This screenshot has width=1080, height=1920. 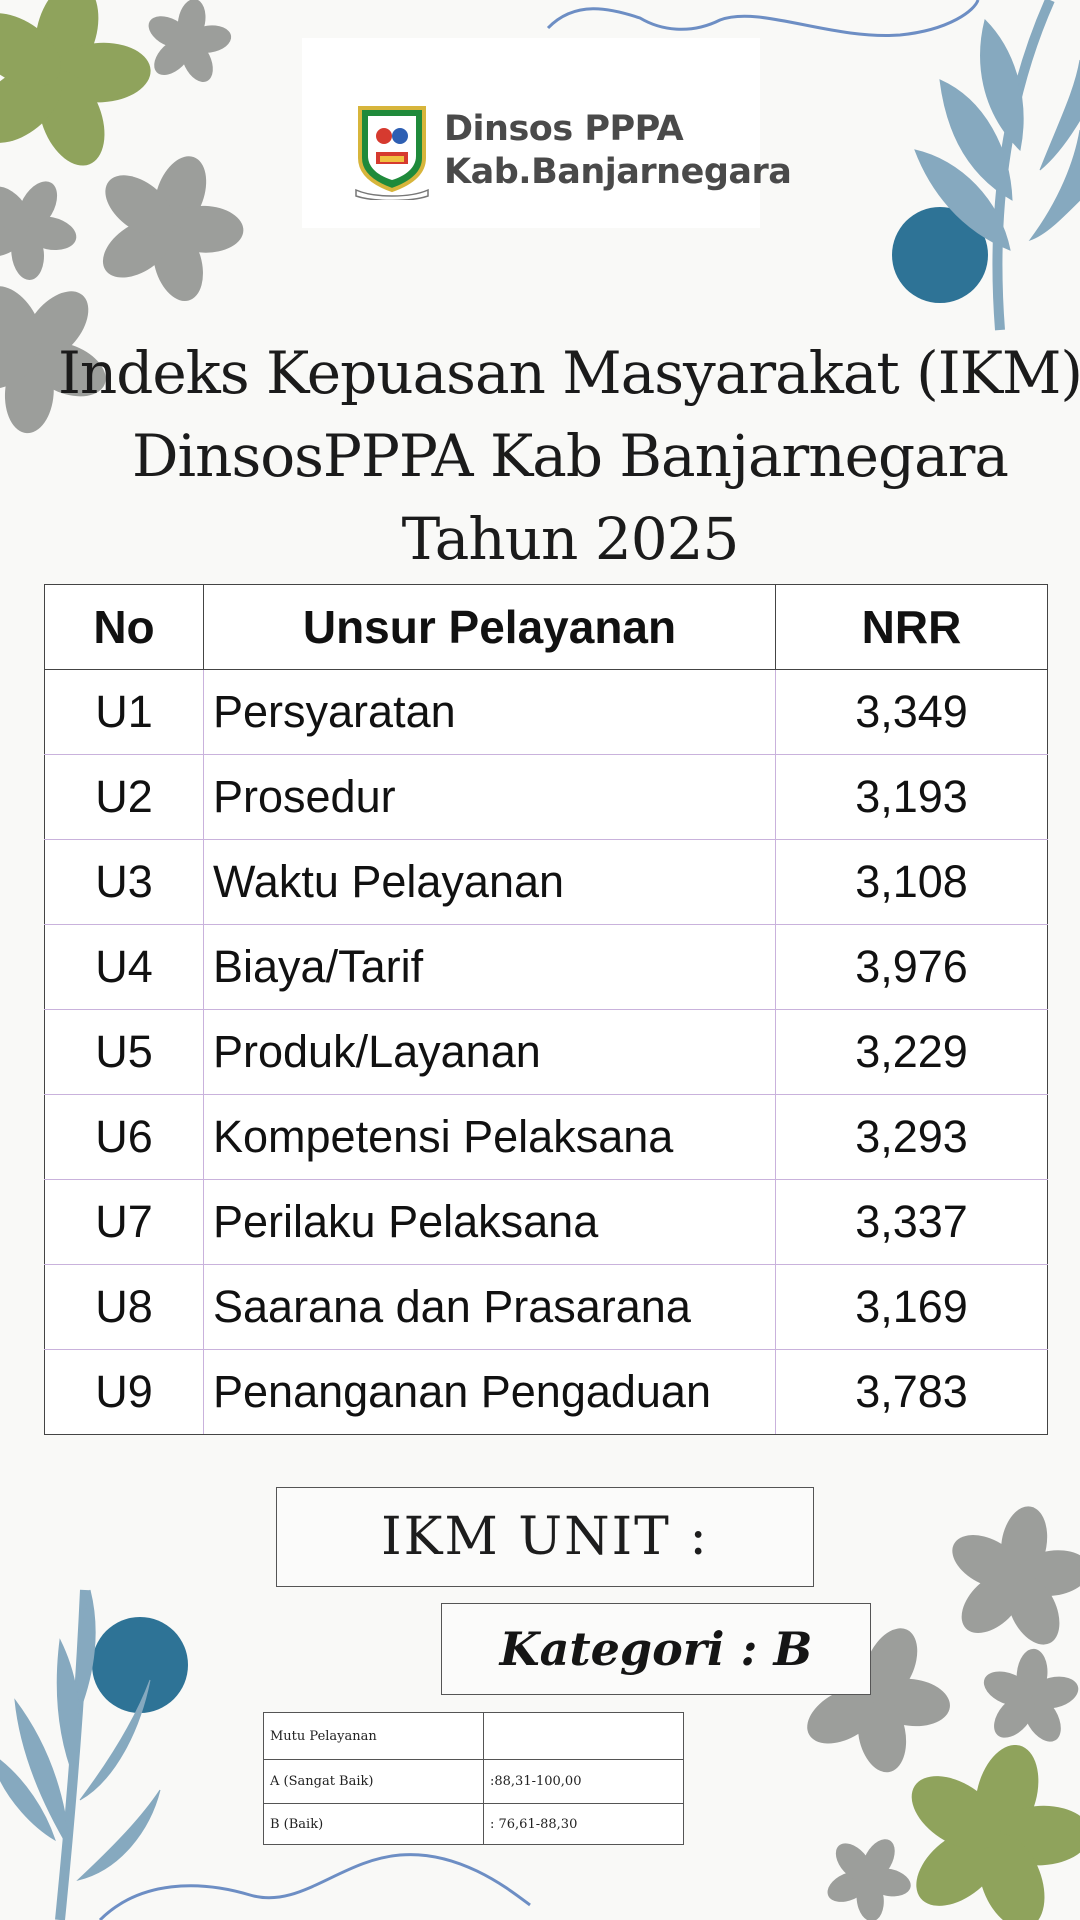 What do you see at coordinates (911, 1137) in the screenshot?
I see `cell-nrr: 3,293` at bounding box center [911, 1137].